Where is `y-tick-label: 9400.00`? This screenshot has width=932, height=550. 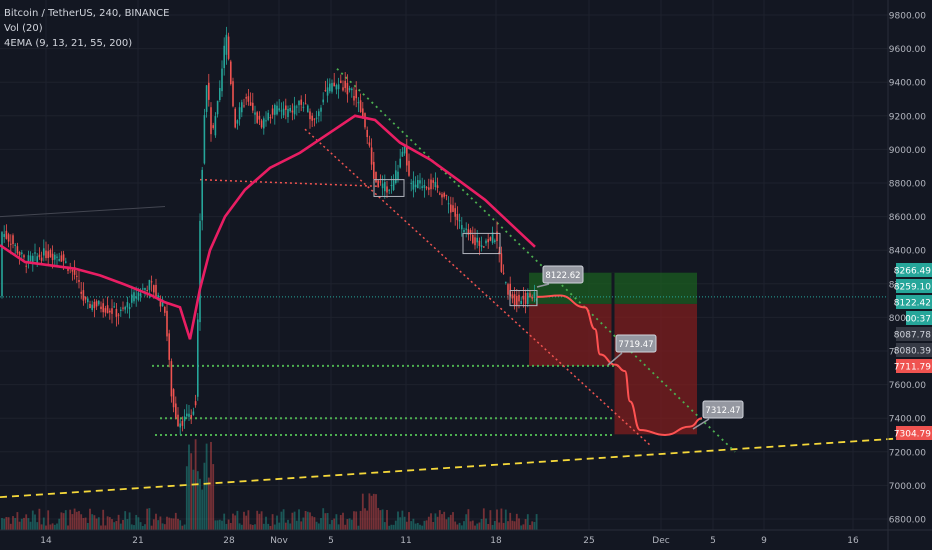
y-tick-label: 9400.00 is located at coordinates (907, 84).